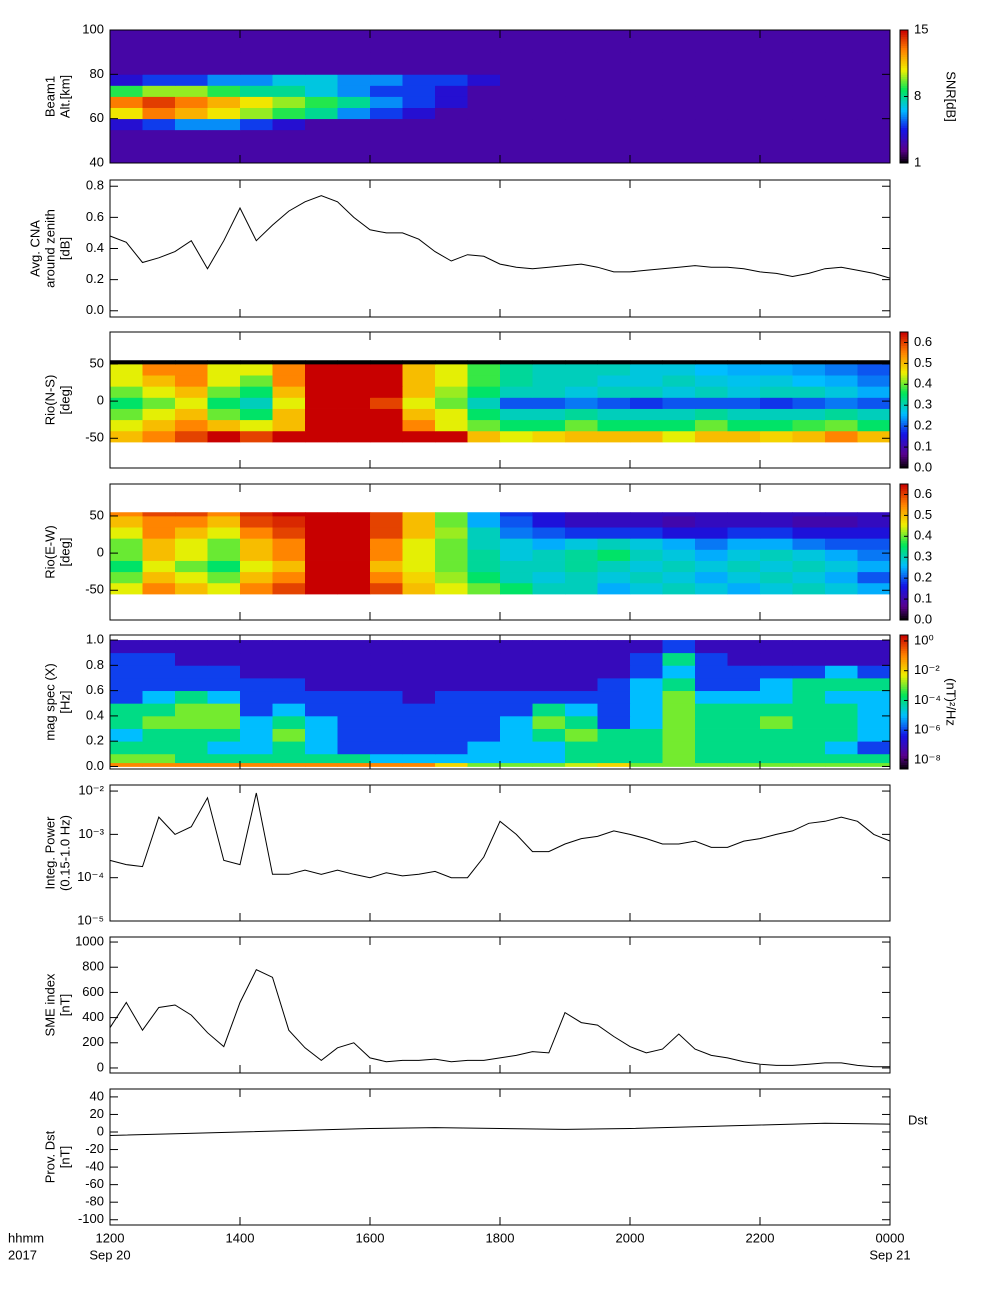 This screenshot has height=1300, width=1000. I want to click on colorbar-tick-label: 0.6, so click(923, 493).